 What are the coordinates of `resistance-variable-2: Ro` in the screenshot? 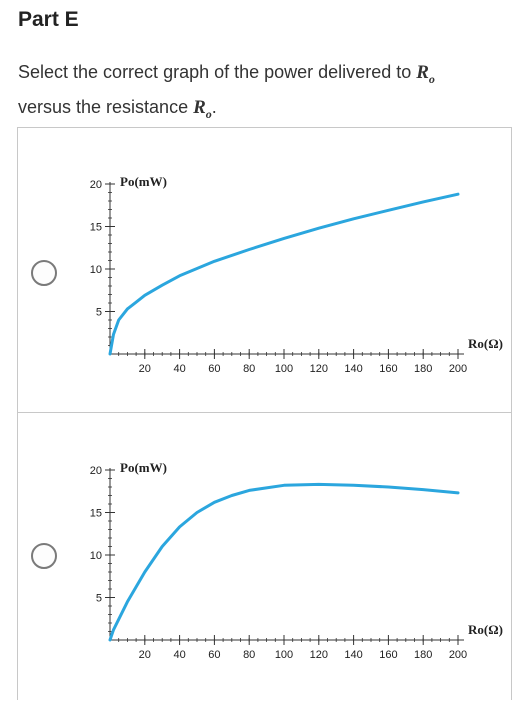 It's located at (202, 108).